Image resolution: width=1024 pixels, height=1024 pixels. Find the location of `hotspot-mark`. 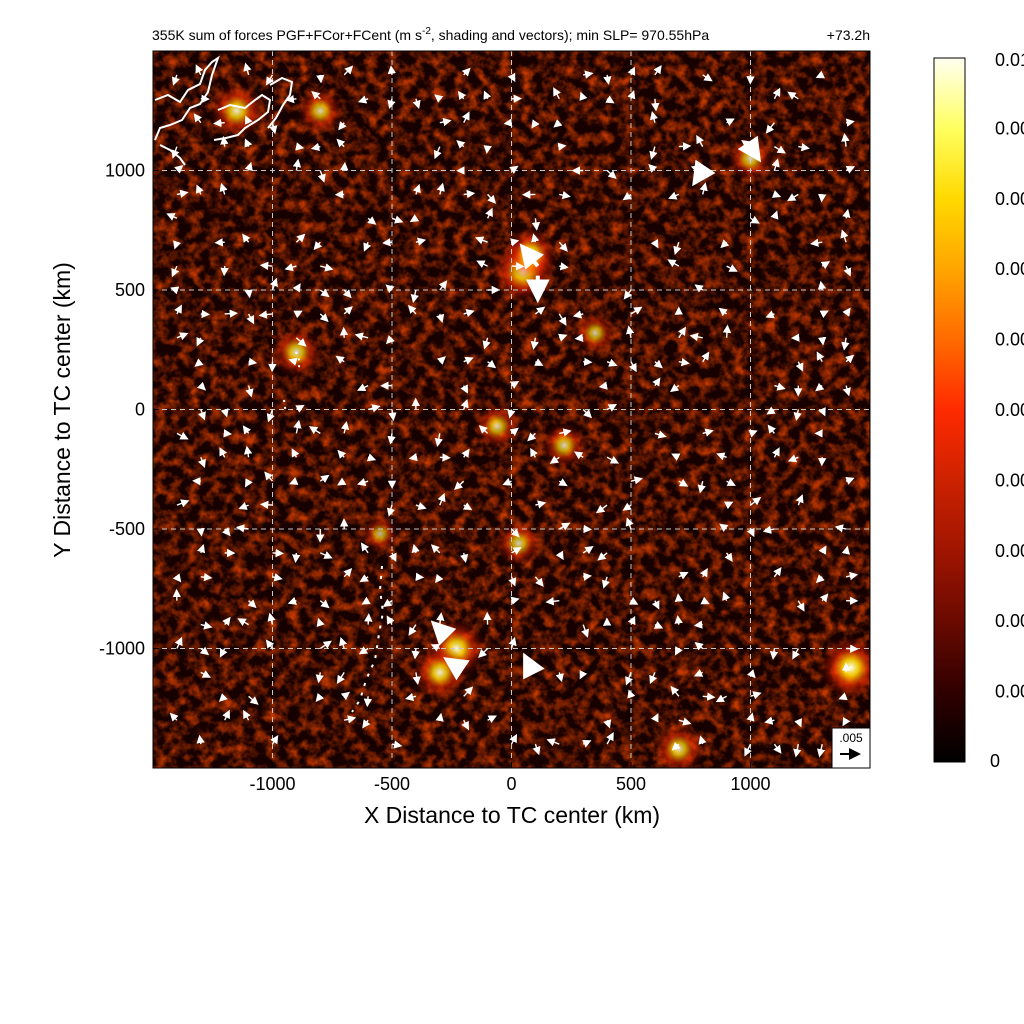

hotspot-mark is located at coordinates (595, 333).